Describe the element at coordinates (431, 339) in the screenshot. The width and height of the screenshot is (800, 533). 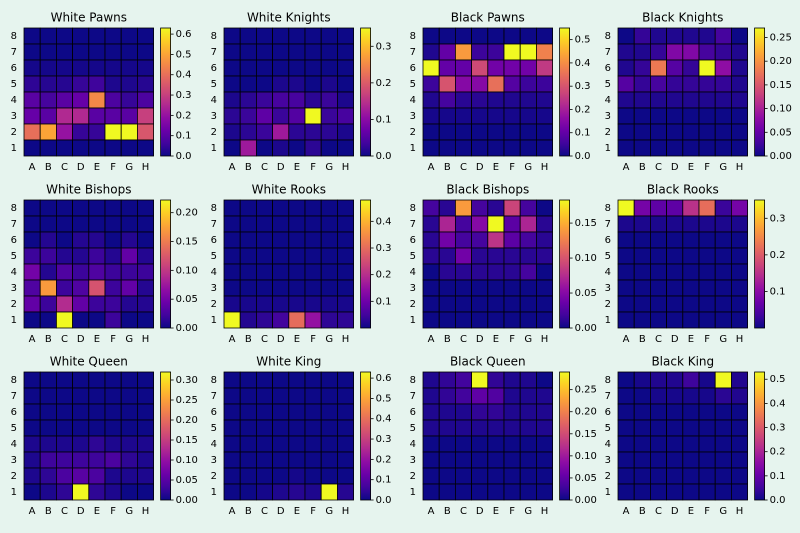
I see `x-tick-label: A` at that location.